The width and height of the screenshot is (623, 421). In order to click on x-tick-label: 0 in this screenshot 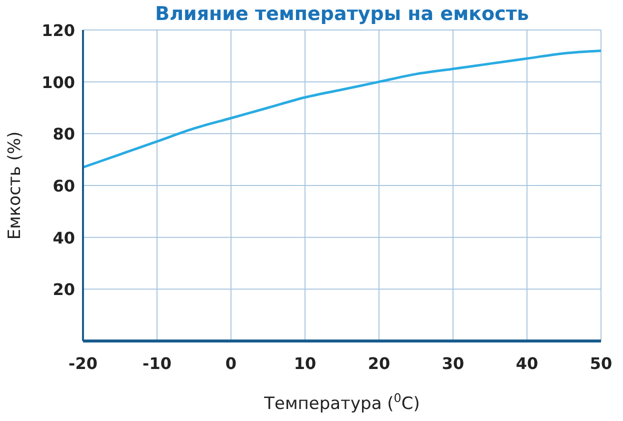, I will do `click(231, 363)`.